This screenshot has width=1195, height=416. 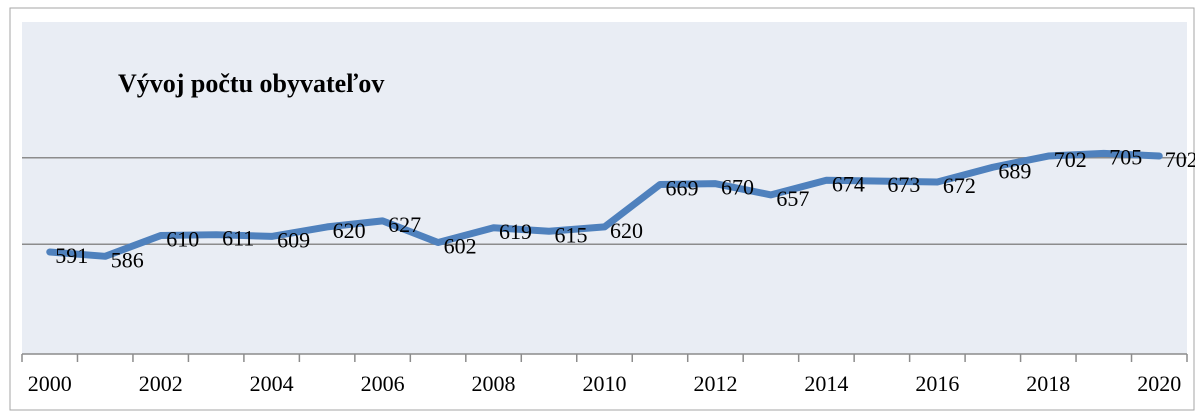 What do you see at coordinates (494, 383) in the screenshot?
I see `x-tick-label: 2008` at bounding box center [494, 383].